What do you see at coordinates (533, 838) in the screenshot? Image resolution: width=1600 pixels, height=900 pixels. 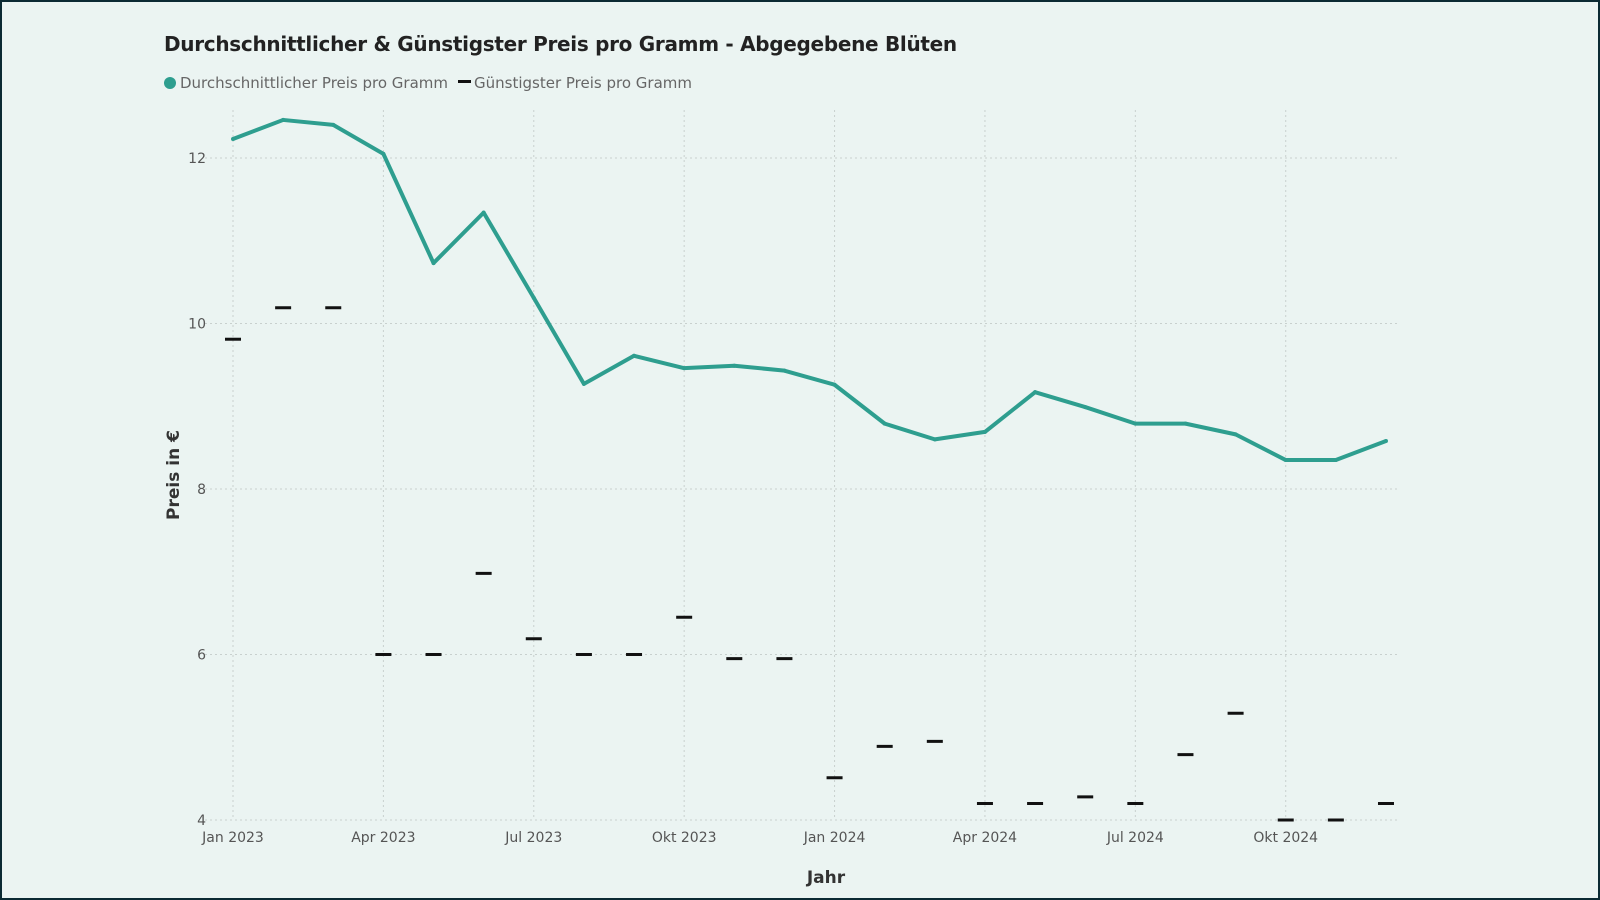 I see `x-tick-label: Jul 2023` at bounding box center [533, 838].